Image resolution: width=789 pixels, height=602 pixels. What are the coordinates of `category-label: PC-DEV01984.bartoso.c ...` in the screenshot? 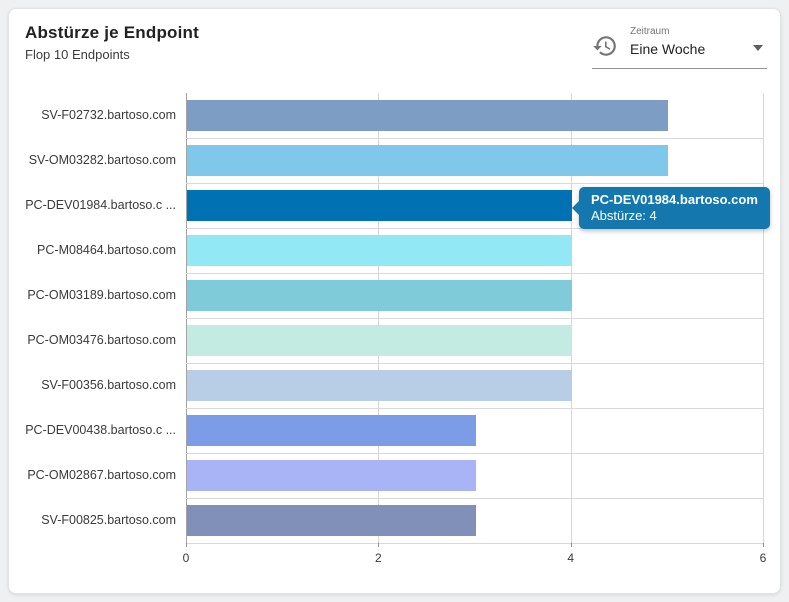 It's located at (100, 205).